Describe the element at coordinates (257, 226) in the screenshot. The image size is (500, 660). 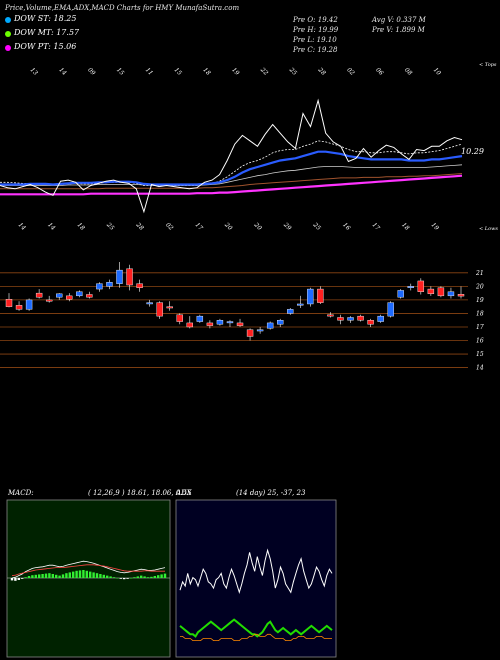
I see `ema-bottom-tick-label: 20` at that location.